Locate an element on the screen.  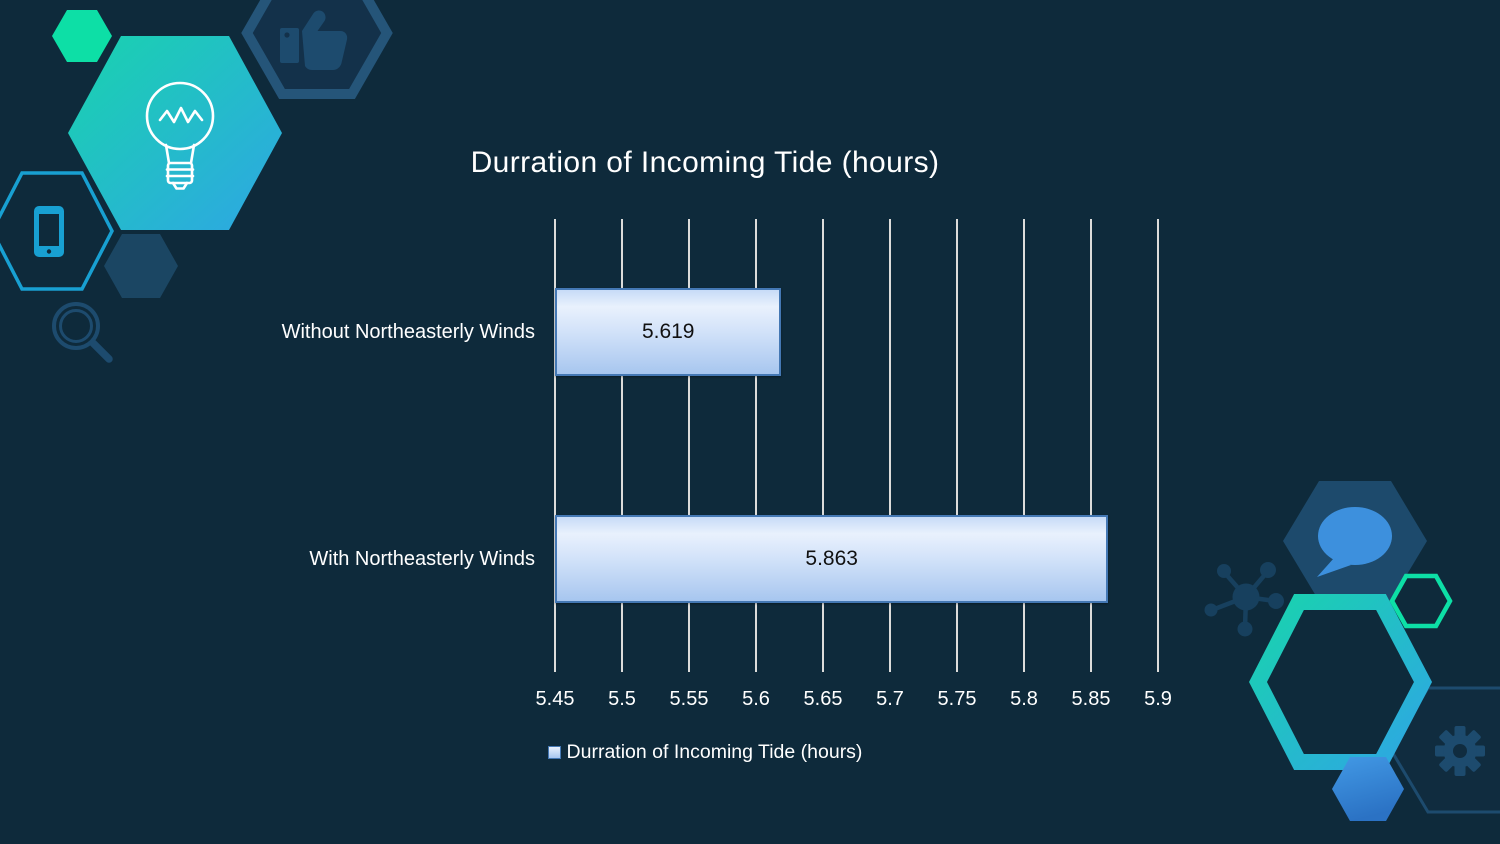
chart-title: Durration of Incoming Tide (hours) is located at coordinates (705, 162).